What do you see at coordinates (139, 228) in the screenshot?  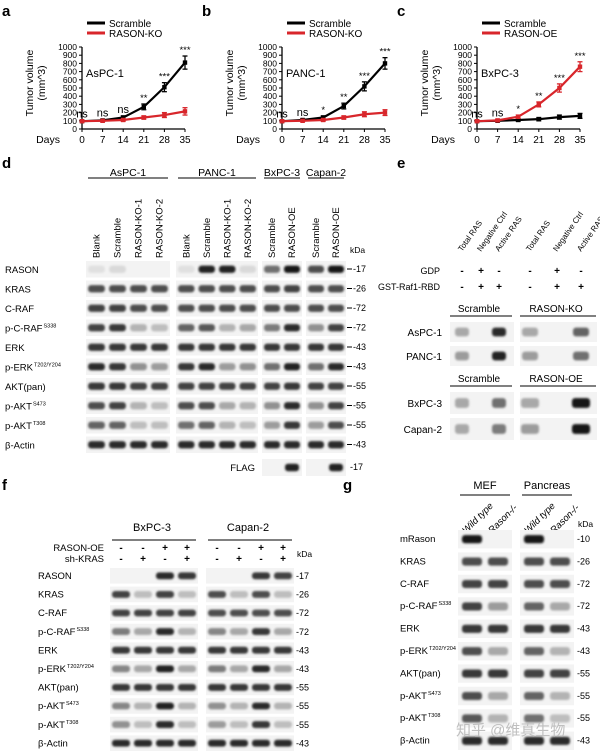 I see `lane-label: RASON-KO-1` at bounding box center [139, 228].